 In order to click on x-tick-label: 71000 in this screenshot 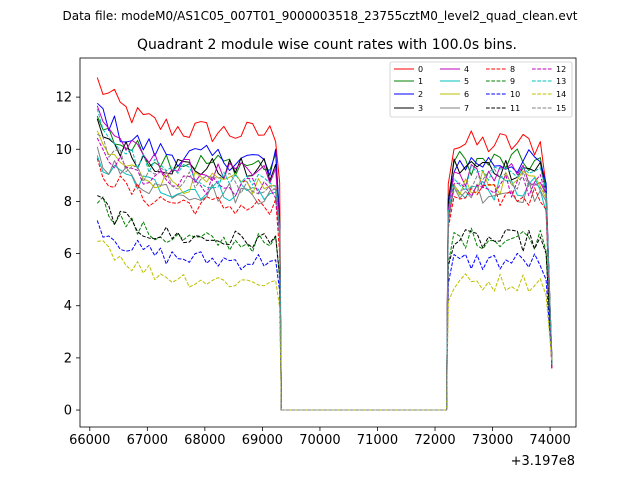, I will do `click(377, 440)`.